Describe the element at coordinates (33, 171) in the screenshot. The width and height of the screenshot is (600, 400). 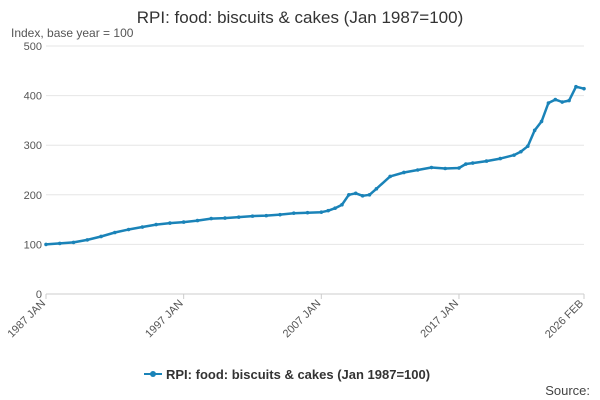
I see `y-axis-ticks: 0 100 200 300 400 500` at that location.